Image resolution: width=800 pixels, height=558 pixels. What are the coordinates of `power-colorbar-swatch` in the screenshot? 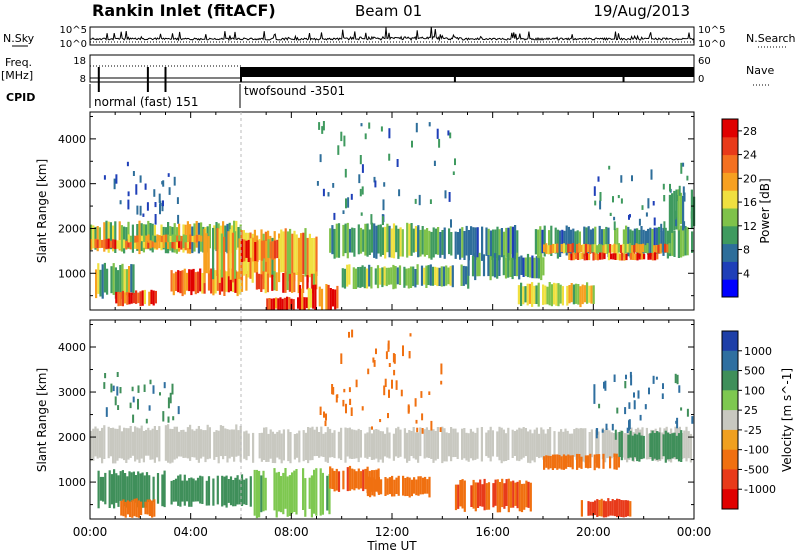 It's located at (730, 163).